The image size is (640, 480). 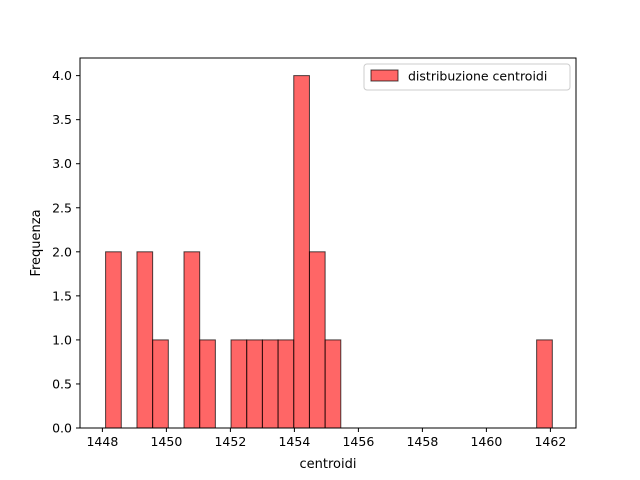 I want to click on y-tick-label-7: 3.5, so click(x=62, y=119).